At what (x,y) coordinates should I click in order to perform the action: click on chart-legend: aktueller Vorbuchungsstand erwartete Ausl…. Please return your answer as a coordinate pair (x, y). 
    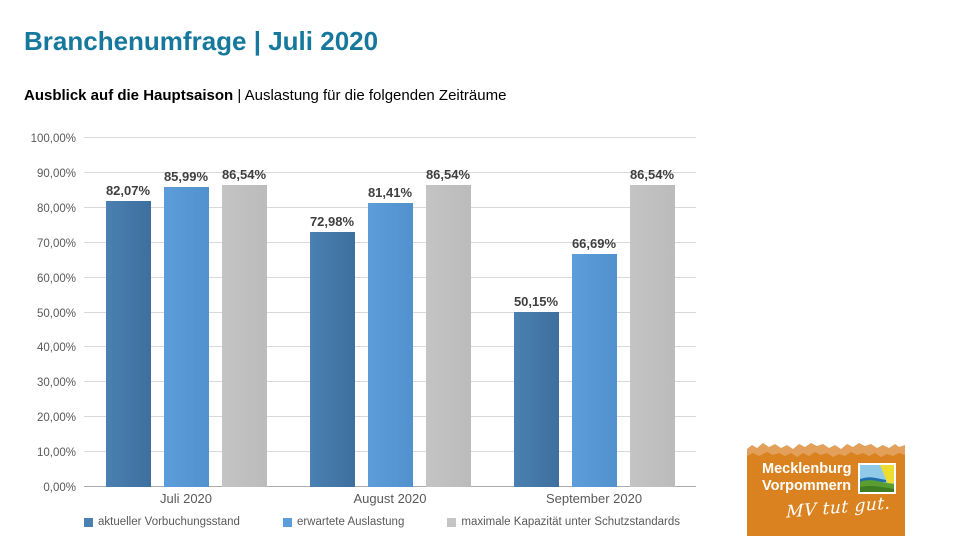
    Looking at the image, I should click on (382, 522).